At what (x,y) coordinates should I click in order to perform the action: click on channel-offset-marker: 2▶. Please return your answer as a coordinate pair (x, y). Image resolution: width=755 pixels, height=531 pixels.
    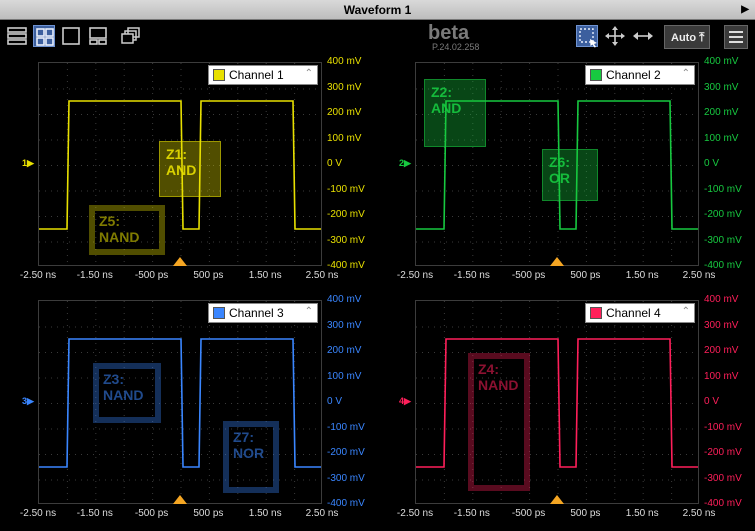
    Looking at the image, I should click on (405, 163).